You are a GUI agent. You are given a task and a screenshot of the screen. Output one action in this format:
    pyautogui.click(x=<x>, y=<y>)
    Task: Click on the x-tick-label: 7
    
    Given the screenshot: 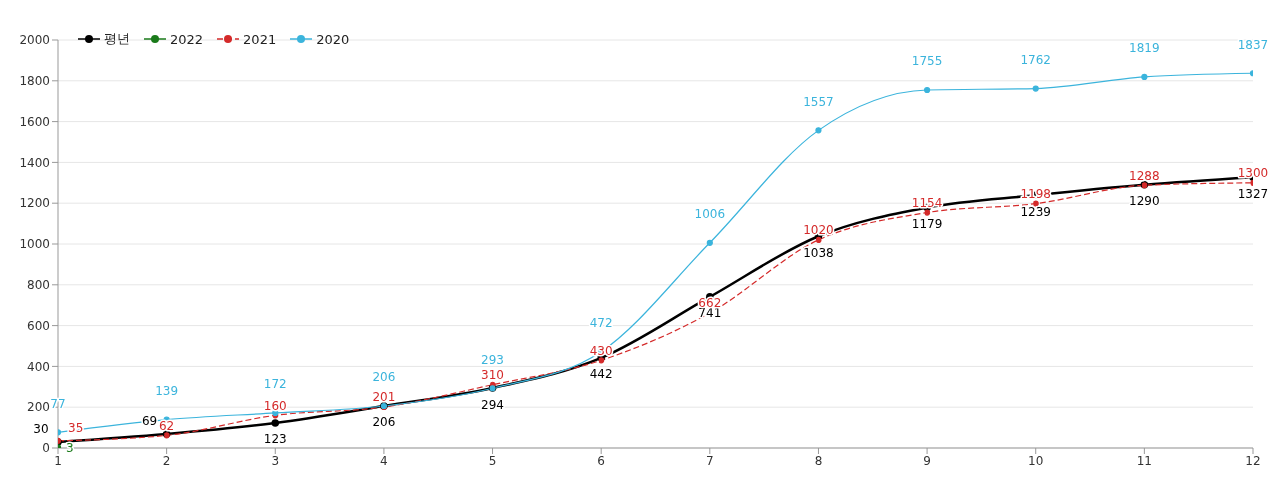 What is the action you would take?
    pyautogui.click(x=710, y=460)
    